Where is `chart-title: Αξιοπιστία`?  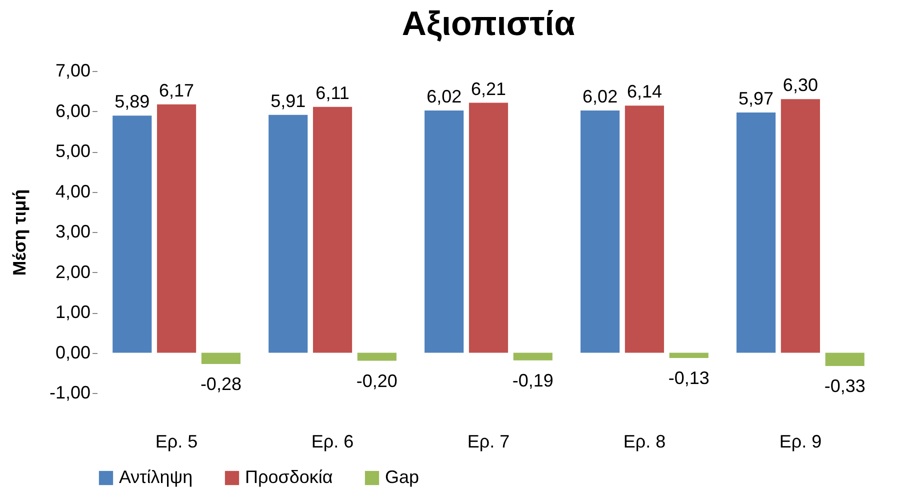
chart-title: Αξιοπιστία is located at coordinates (489, 24).